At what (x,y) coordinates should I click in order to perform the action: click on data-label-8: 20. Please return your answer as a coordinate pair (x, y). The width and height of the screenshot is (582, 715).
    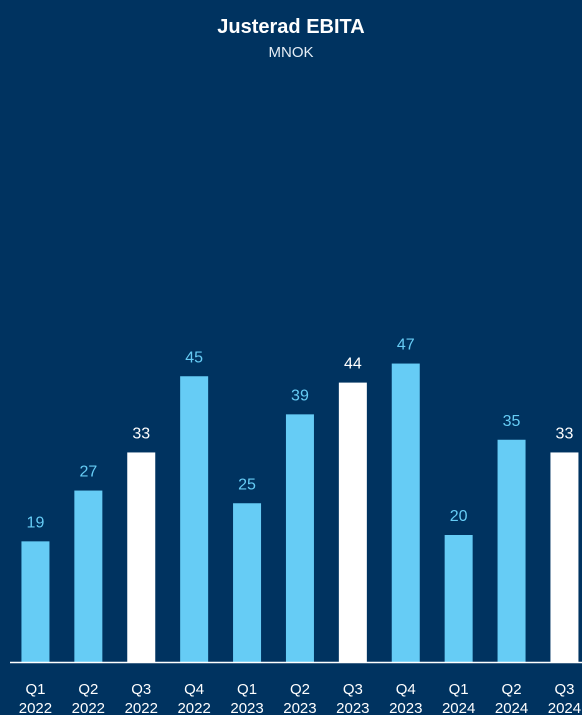
    Looking at the image, I should click on (459, 516).